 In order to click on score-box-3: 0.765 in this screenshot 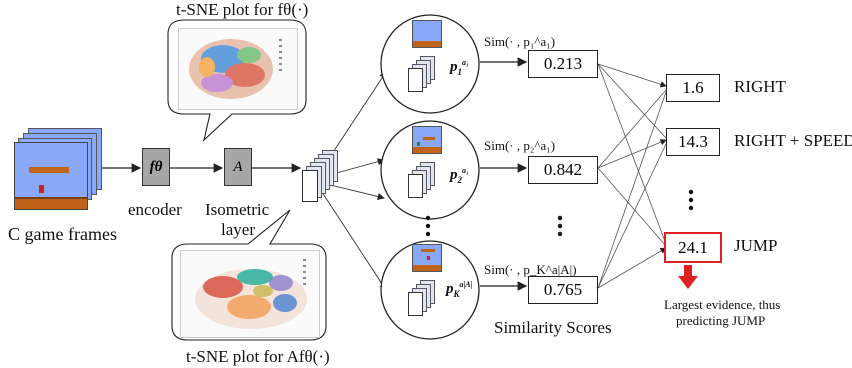, I will do `click(563, 290)`.